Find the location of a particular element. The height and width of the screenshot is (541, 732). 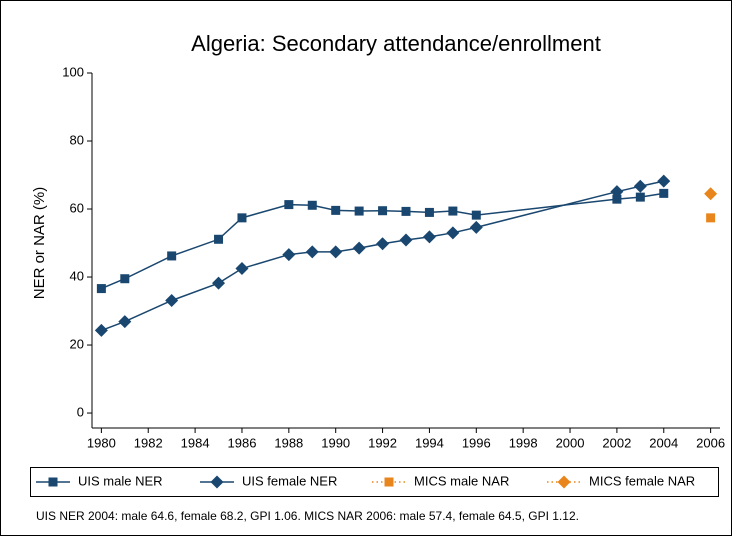

x-tick-label: 1992 is located at coordinates (382, 442).